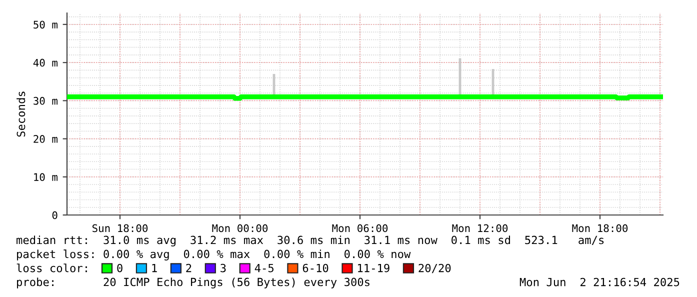 This screenshot has height=297, width=697. Describe the element at coordinates (193, 283) in the screenshot. I see `text: probe: 20 ICMP Echo Pings (56 Bytes) every 300s` at that location.